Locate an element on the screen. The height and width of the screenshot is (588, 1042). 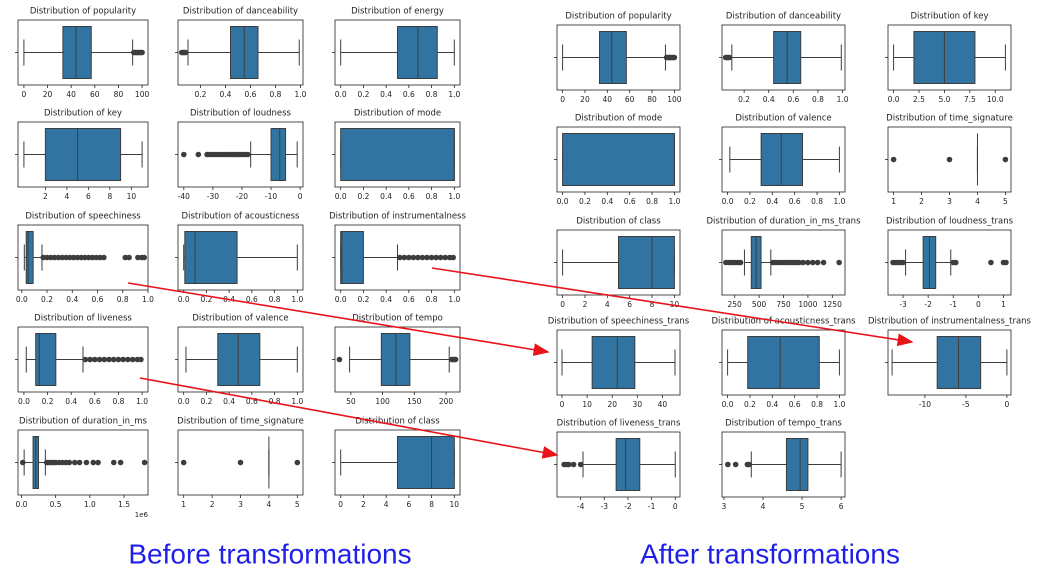
x-tick-label: 10 is located at coordinates (675, 304).